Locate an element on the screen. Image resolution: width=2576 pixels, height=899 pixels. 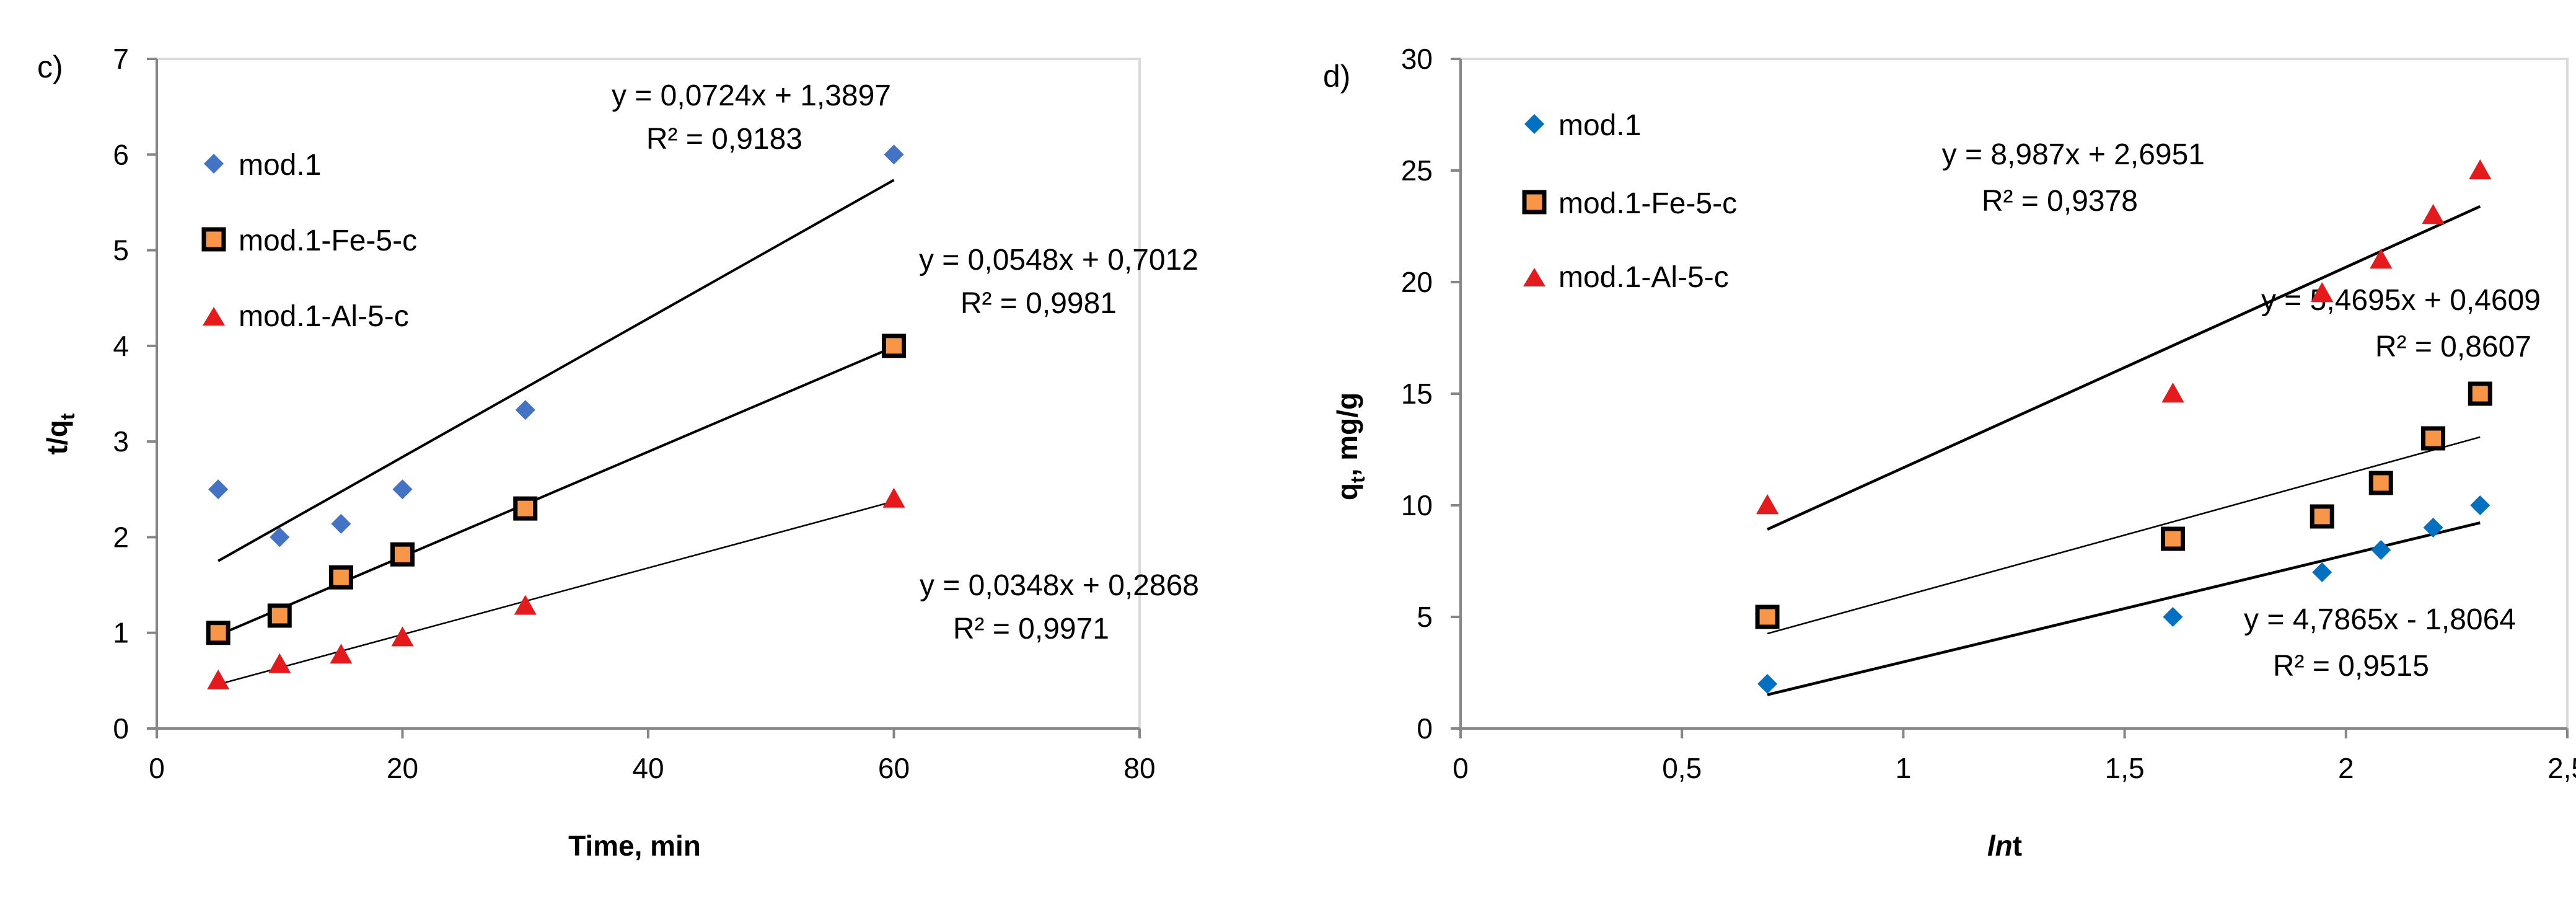
legend-item-al-c: mod.1-Al-5-c is located at coordinates (306, 316).